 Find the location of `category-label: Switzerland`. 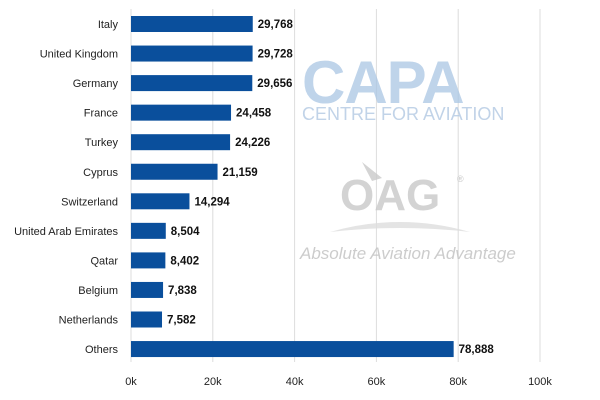

category-label: Switzerland is located at coordinates (89, 202).